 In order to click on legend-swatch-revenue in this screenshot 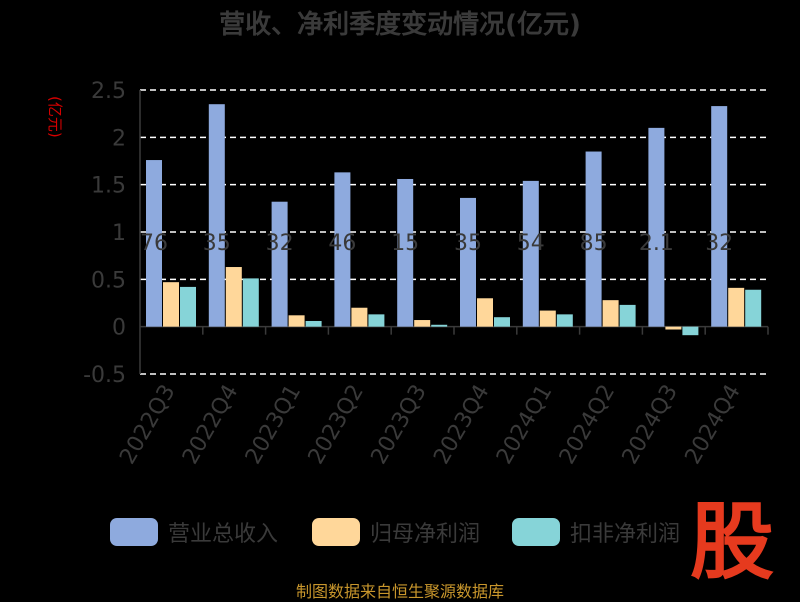, I will do `click(134, 532)`.